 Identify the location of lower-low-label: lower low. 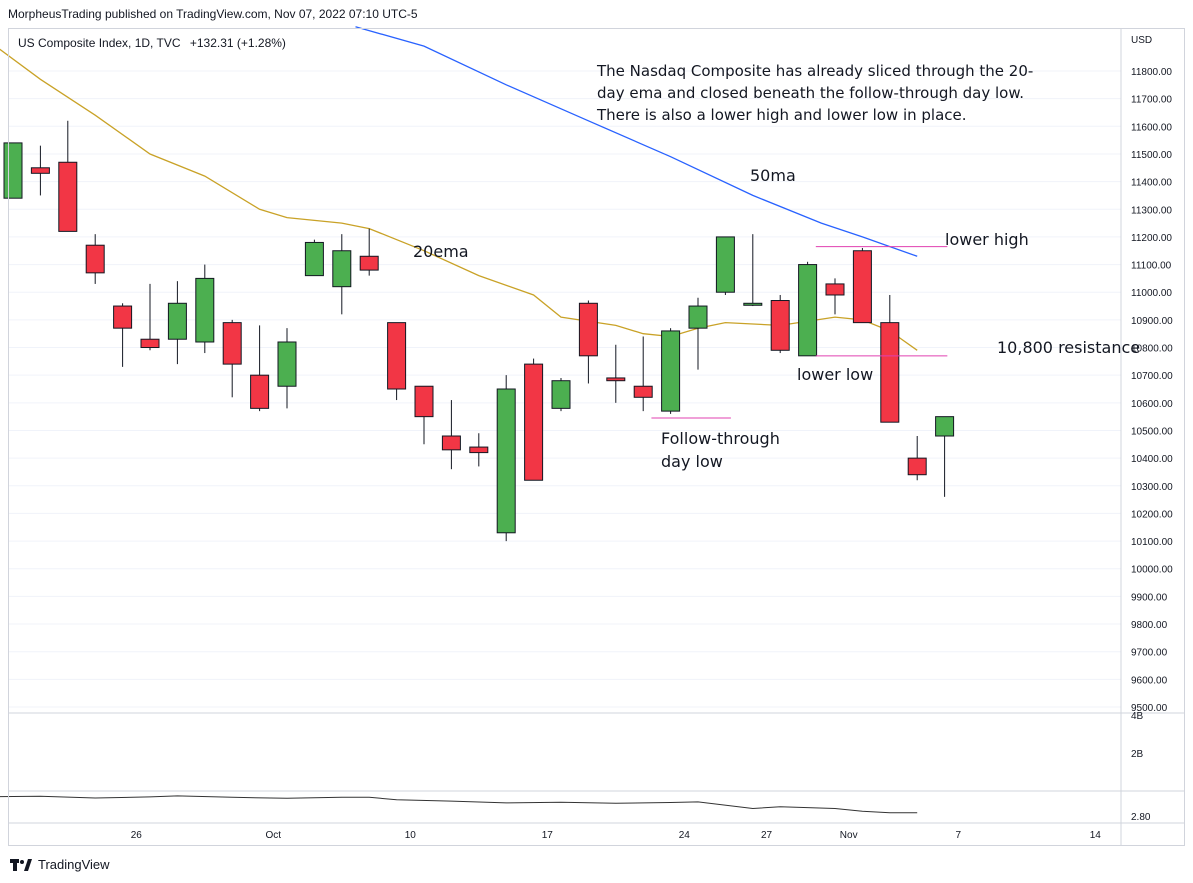
(835, 374).